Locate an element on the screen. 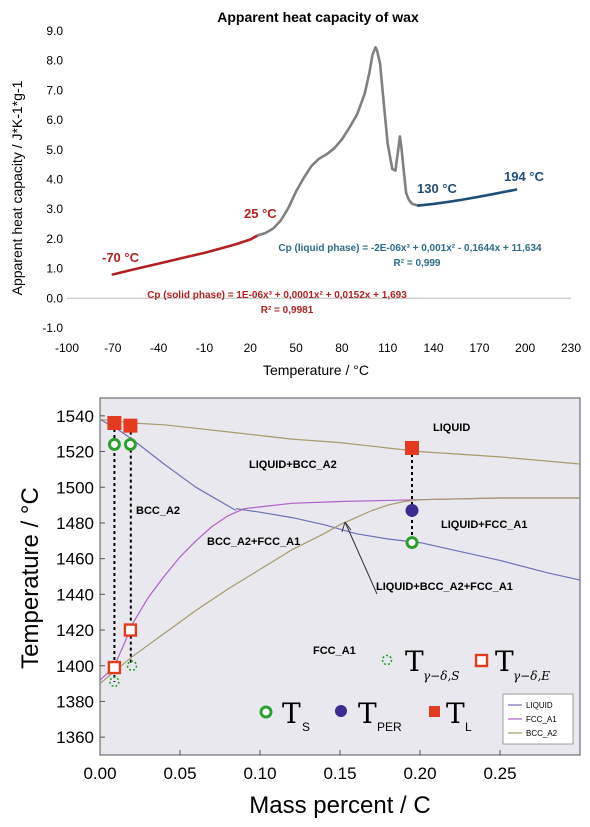 This screenshot has width=590, height=827. y-tick-label: 1380 is located at coordinates (75, 701).